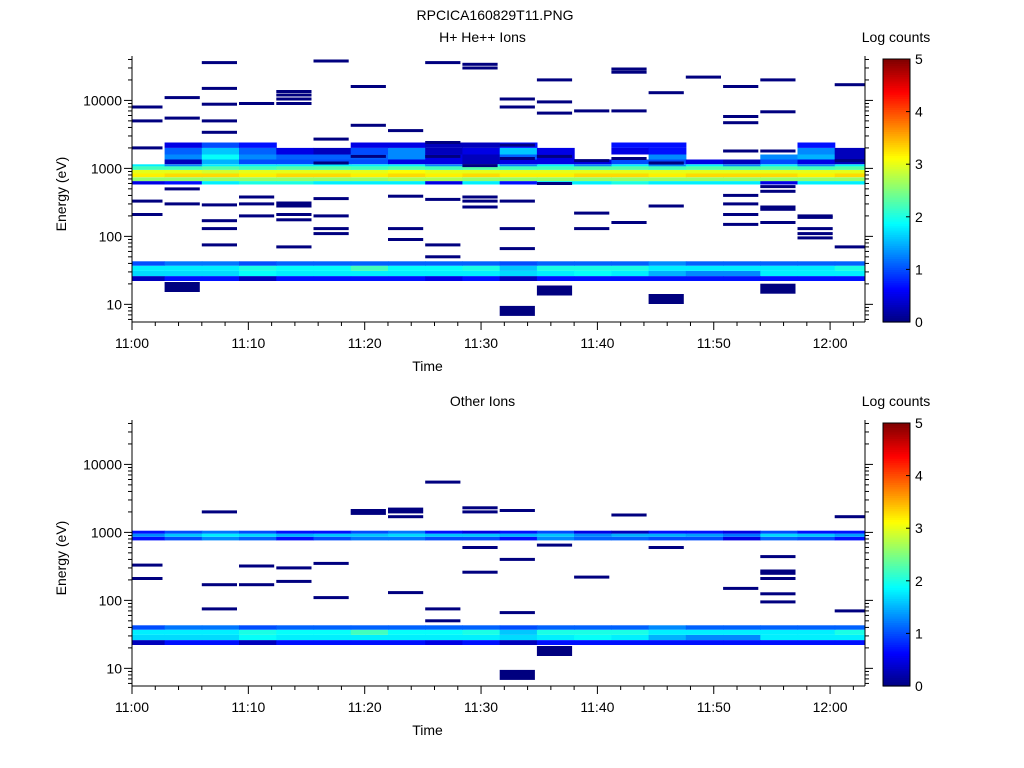 The width and height of the screenshot is (1024, 768). What do you see at coordinates (742, 538) in the screenshot?
I see `cell-band4-t16` at bounding box center [742, 538].